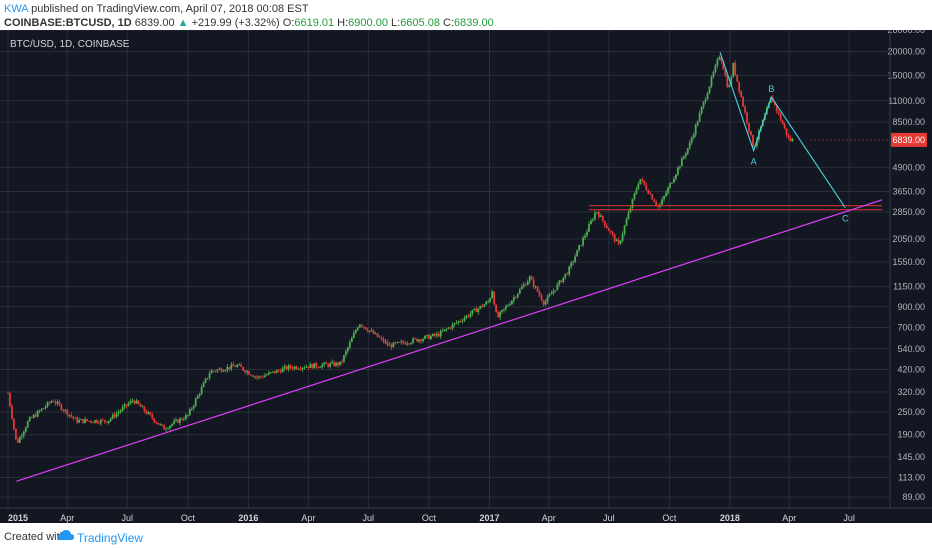 This screenshot has width=932, height=550. What do you see at coordinates (420, 23) in the screenshot?
I see `low-value: 6605.08` at bounding box center [420, 23].